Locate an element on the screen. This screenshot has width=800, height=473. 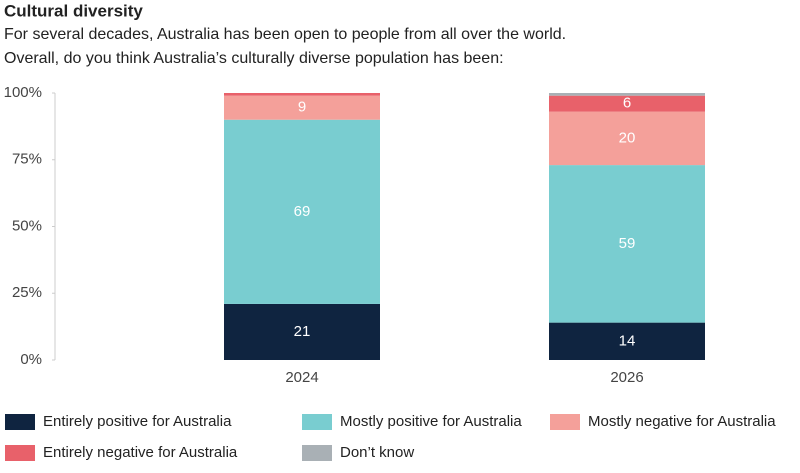
data-label: 59 is located at coordinates (627, 243).